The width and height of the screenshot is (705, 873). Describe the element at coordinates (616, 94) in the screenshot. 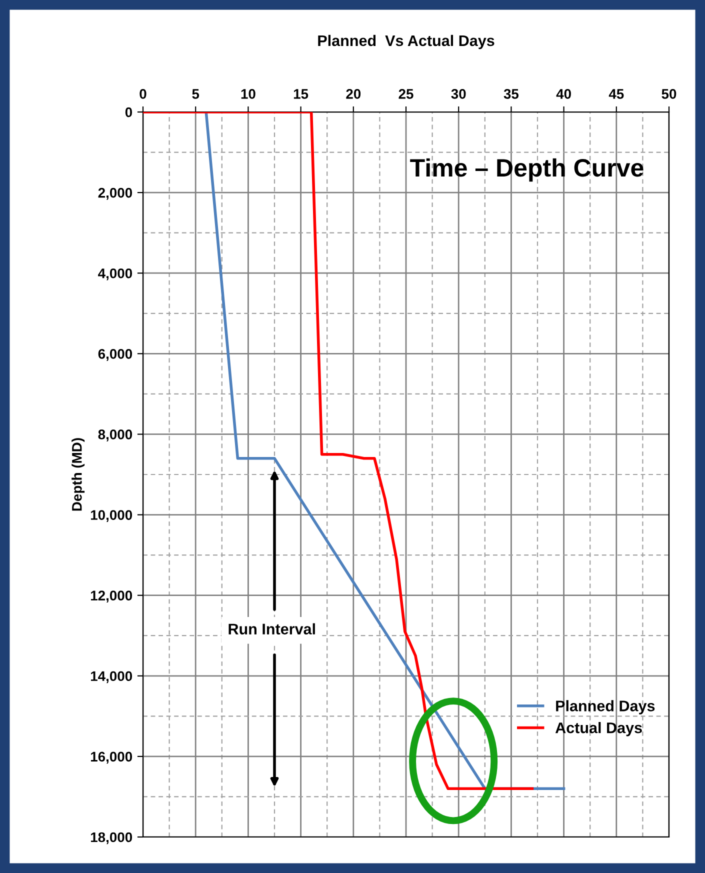

I see `x-tick-label: 45` at that location.